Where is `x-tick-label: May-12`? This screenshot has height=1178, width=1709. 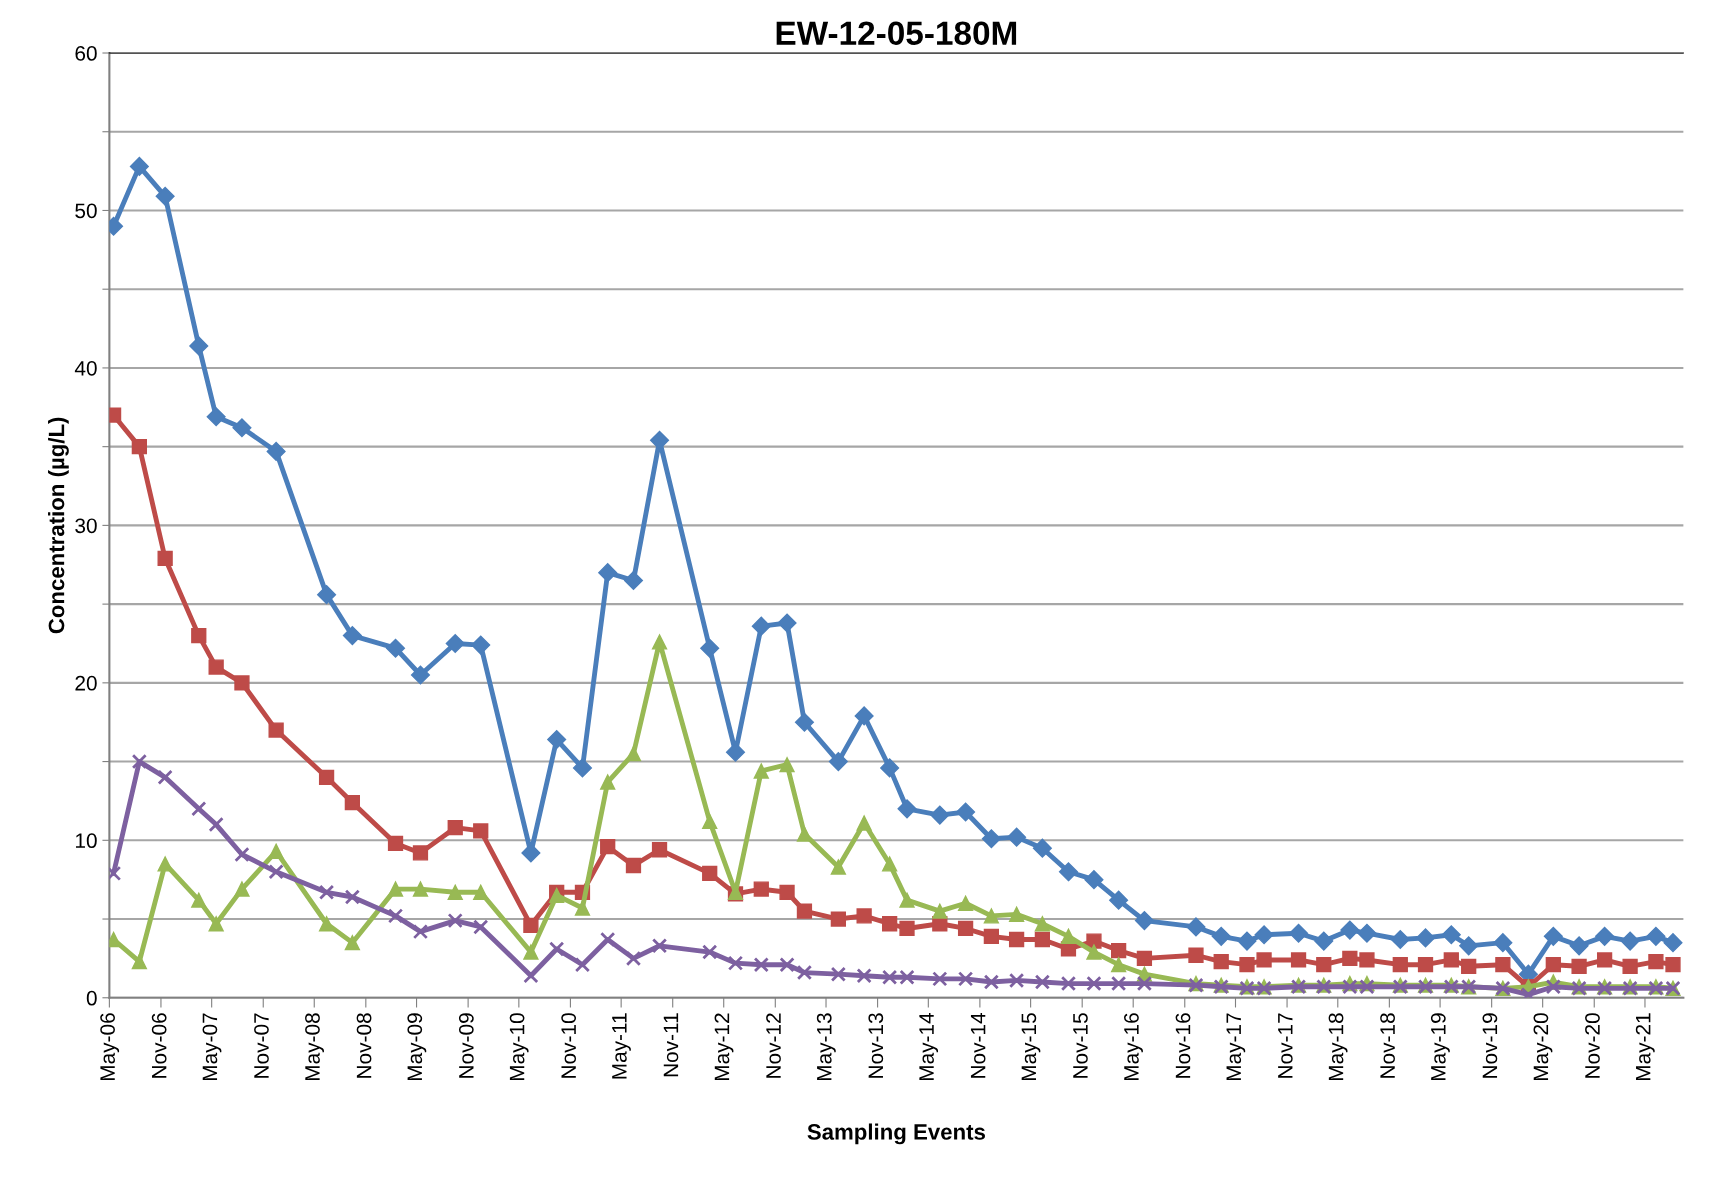
x-tick-label: May-12 is located at coordinates (724, 1047).